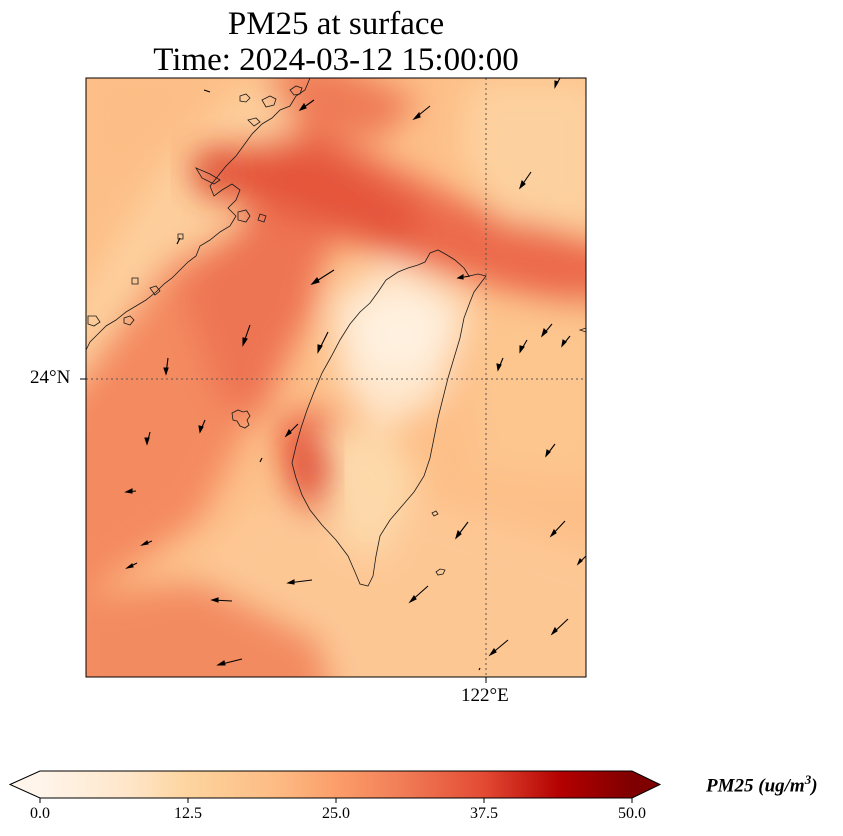 Image resolution: width=843 pixels, height=836 pixels. What do you see at coordinates (198, 214) in the screenshot?
I see `china-coastline` at bounding box center [198, 214].